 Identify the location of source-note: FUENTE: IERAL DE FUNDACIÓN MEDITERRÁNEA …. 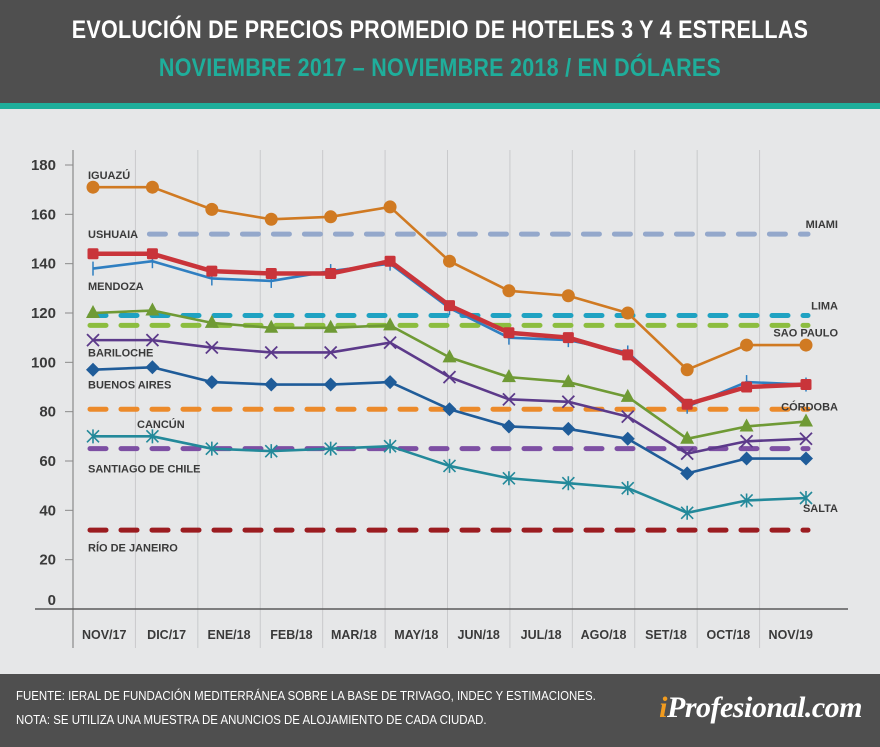
(306, 695).